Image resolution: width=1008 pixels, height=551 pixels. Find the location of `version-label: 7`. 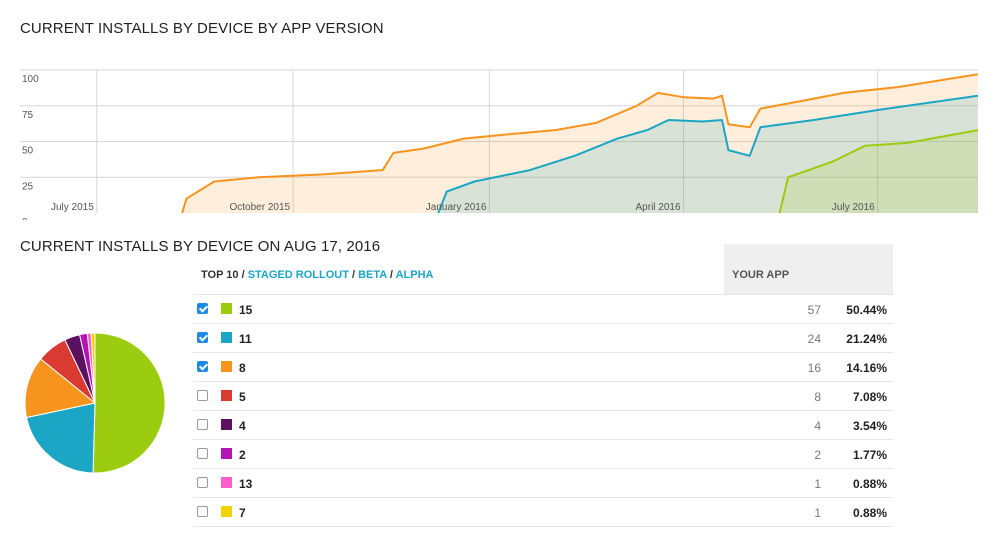

version-label: 7 is located at coordinates (242, 513).